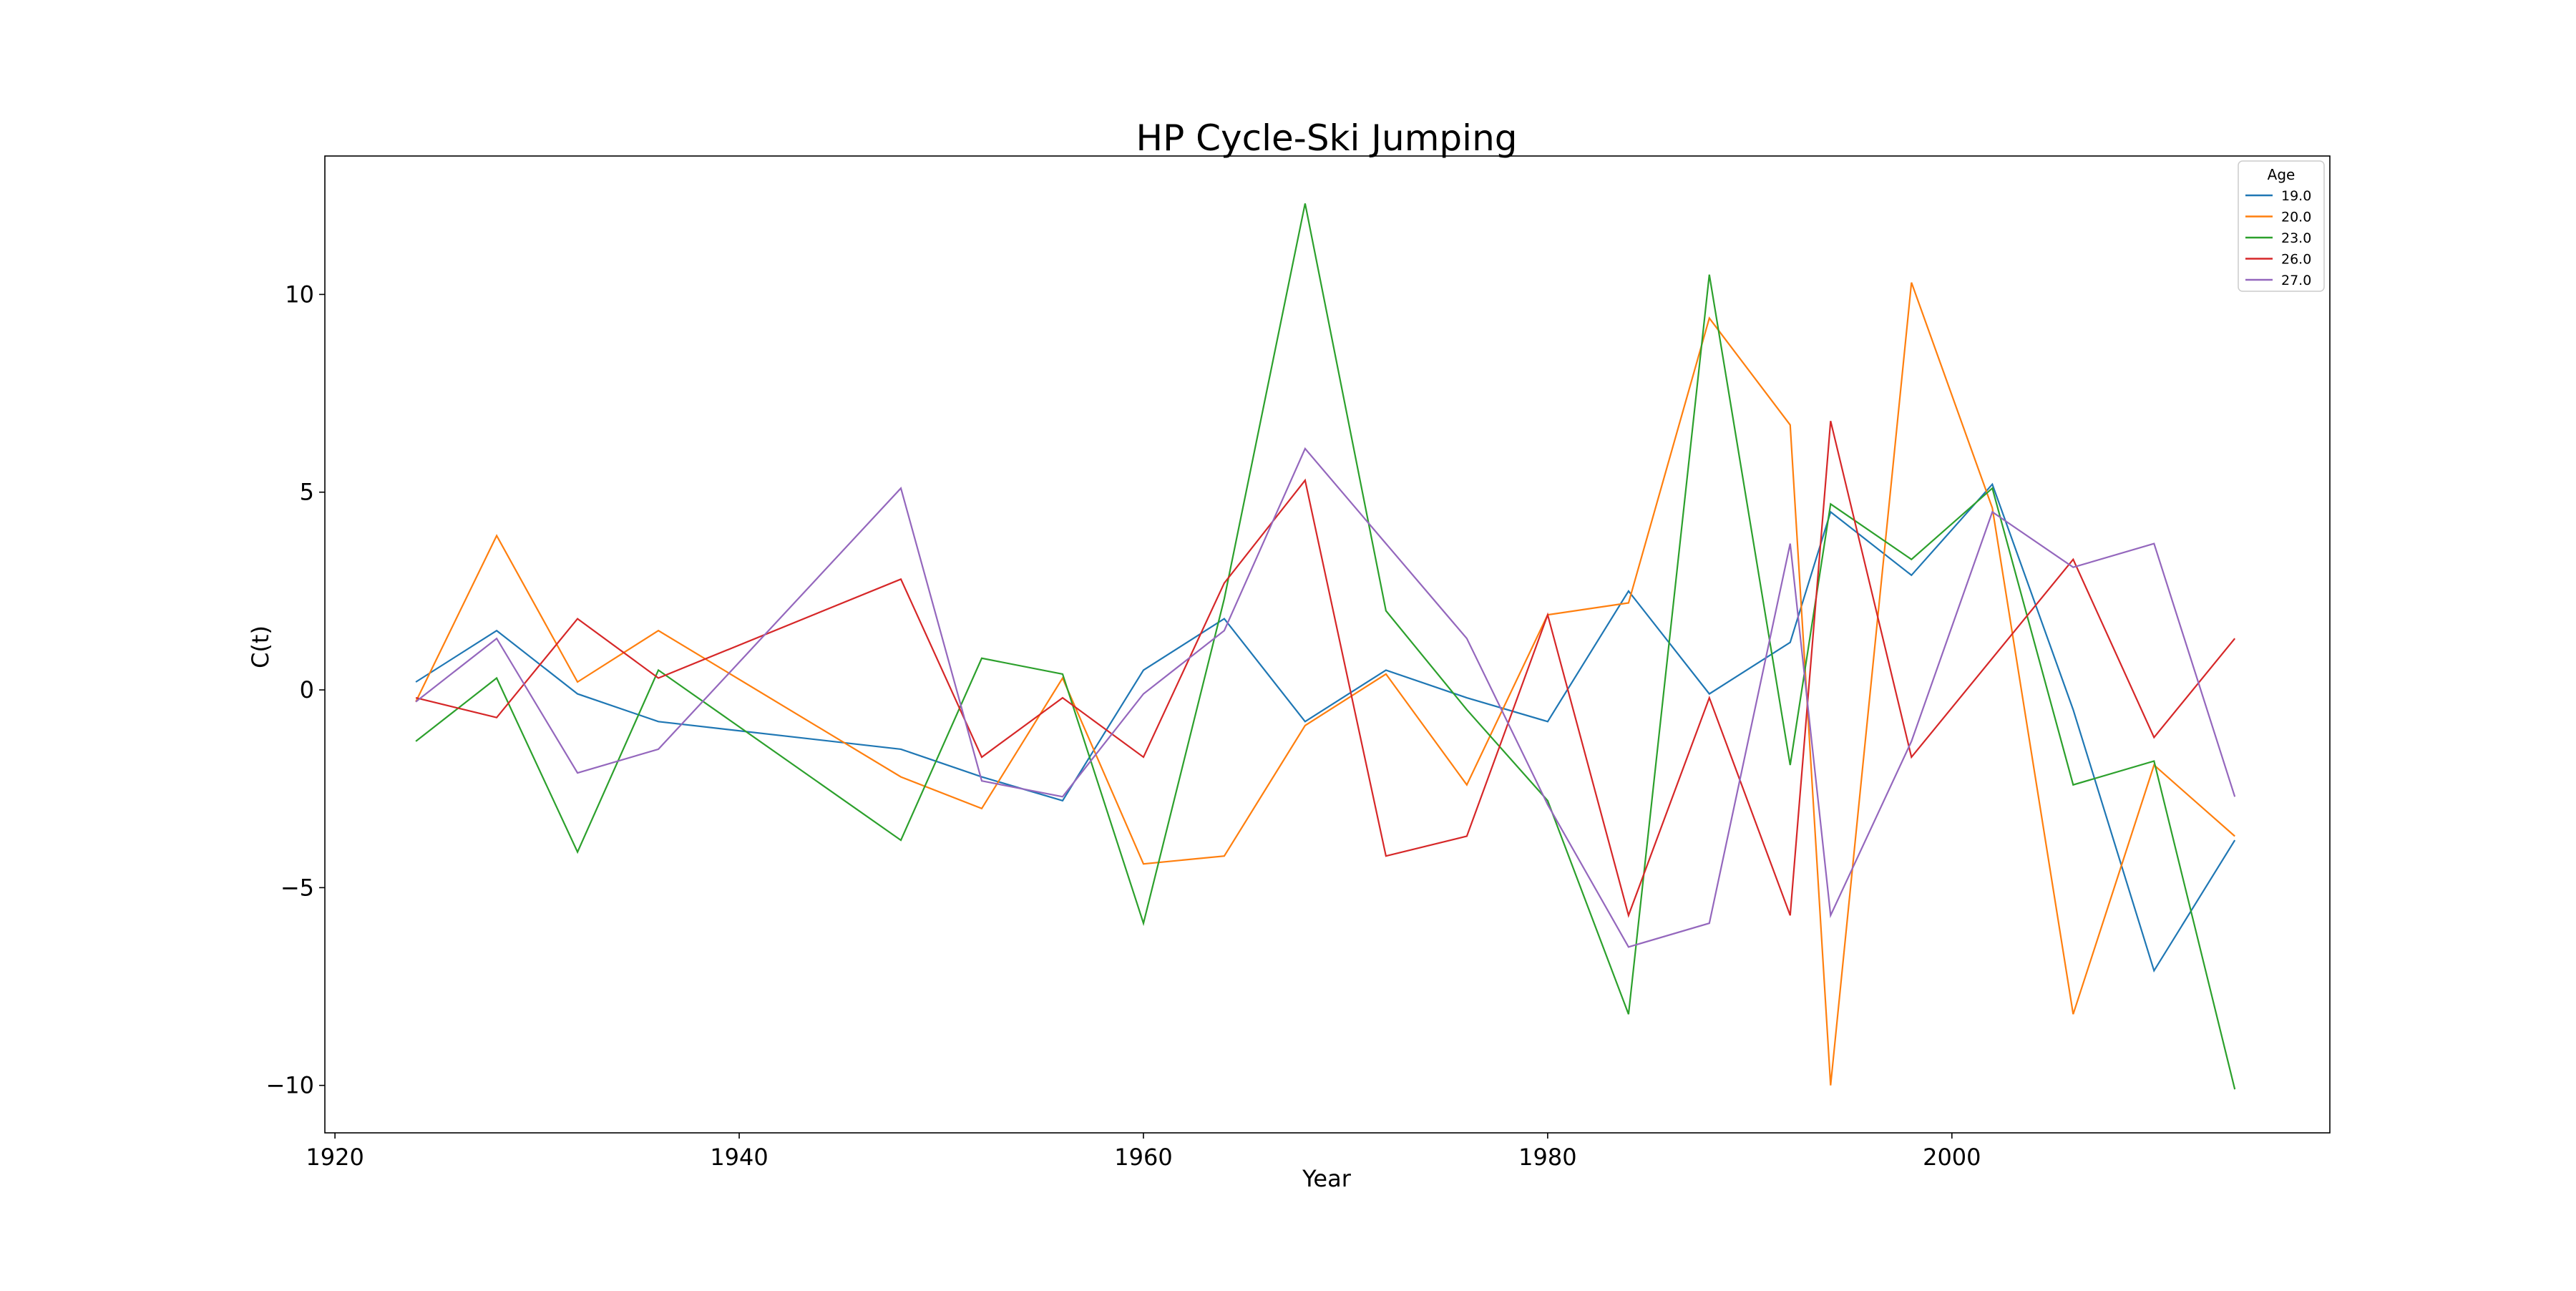 This screenshot has height=1291, width=2576. What do you see at coordinates (1952, 1157) in the screenshot?
I see `x-tick-label: 2000` at bounding box center [1952, 1157].